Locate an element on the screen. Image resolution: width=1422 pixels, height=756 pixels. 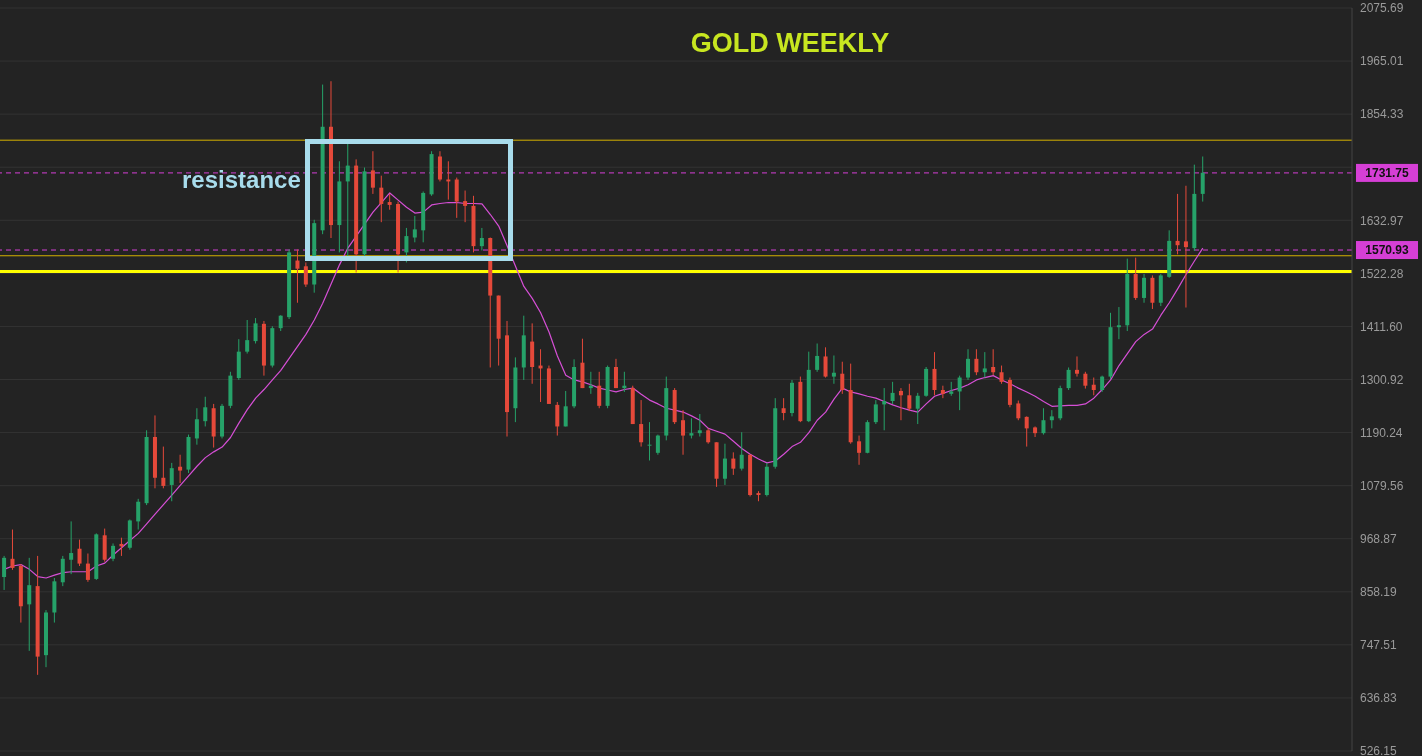
y-tick-label: 968.87 is located at coordinates (1379, 538).